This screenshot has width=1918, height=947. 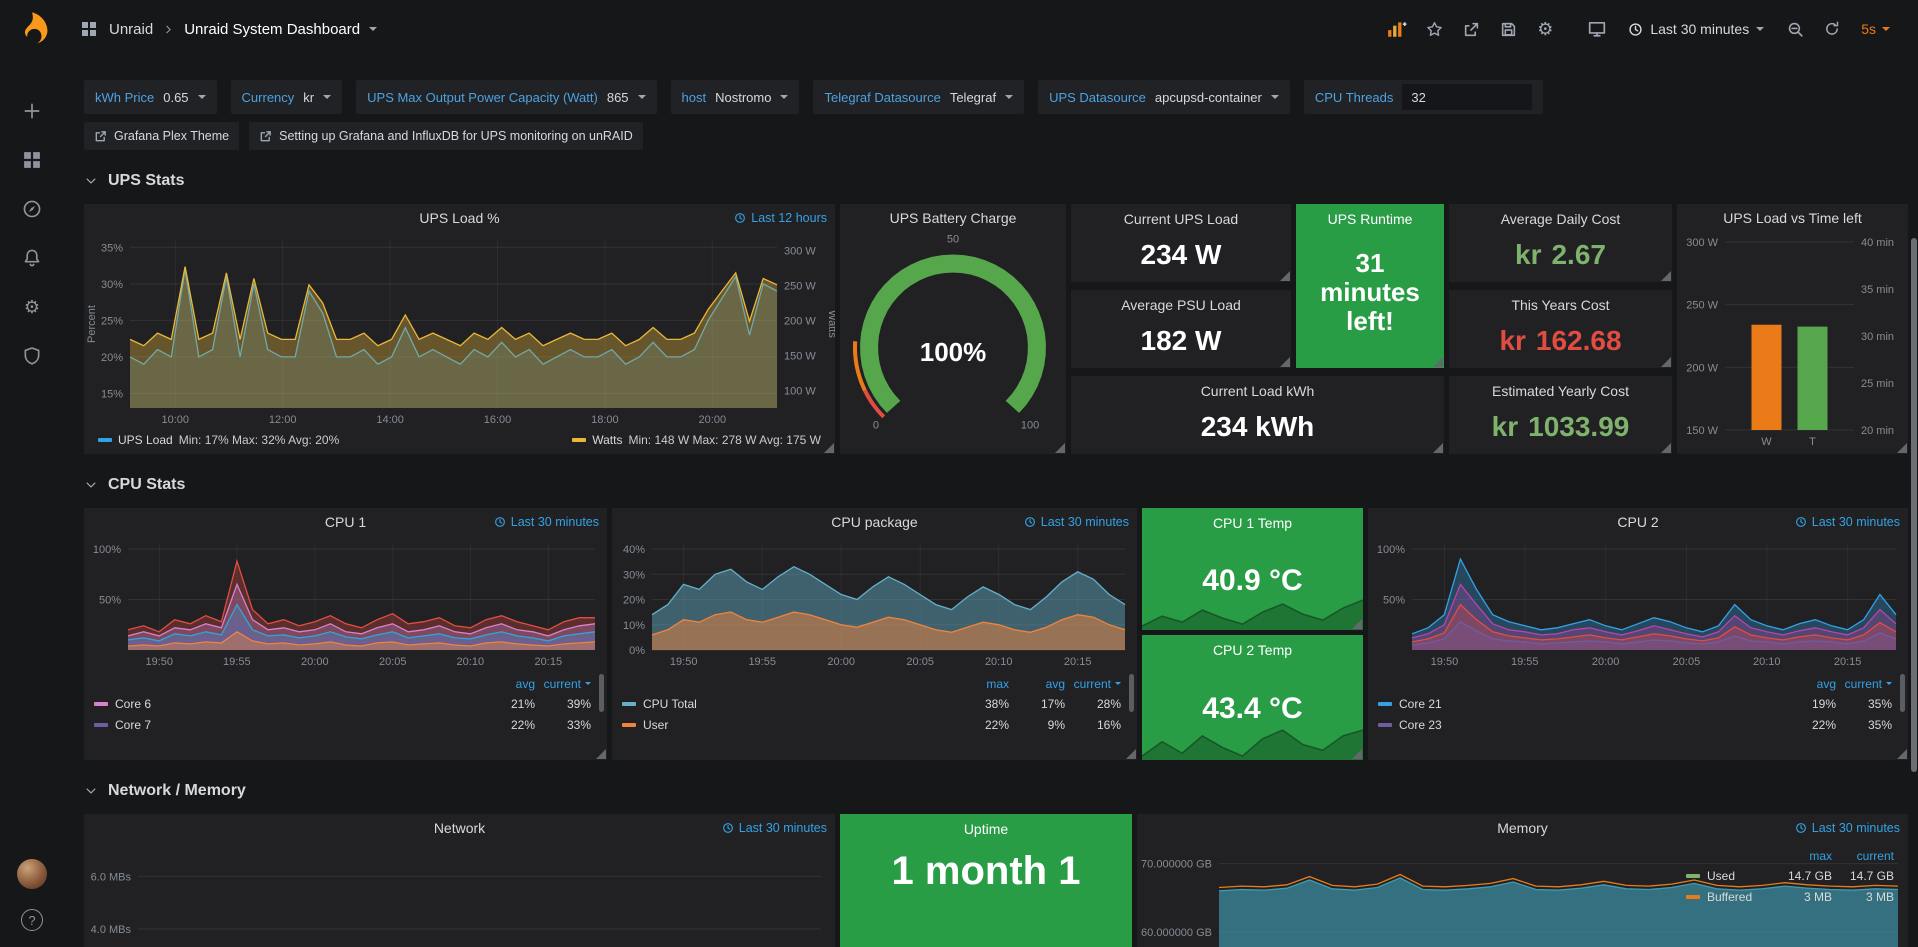 I want to click on variable-value: Nostromo, so click(x=743, y=97).